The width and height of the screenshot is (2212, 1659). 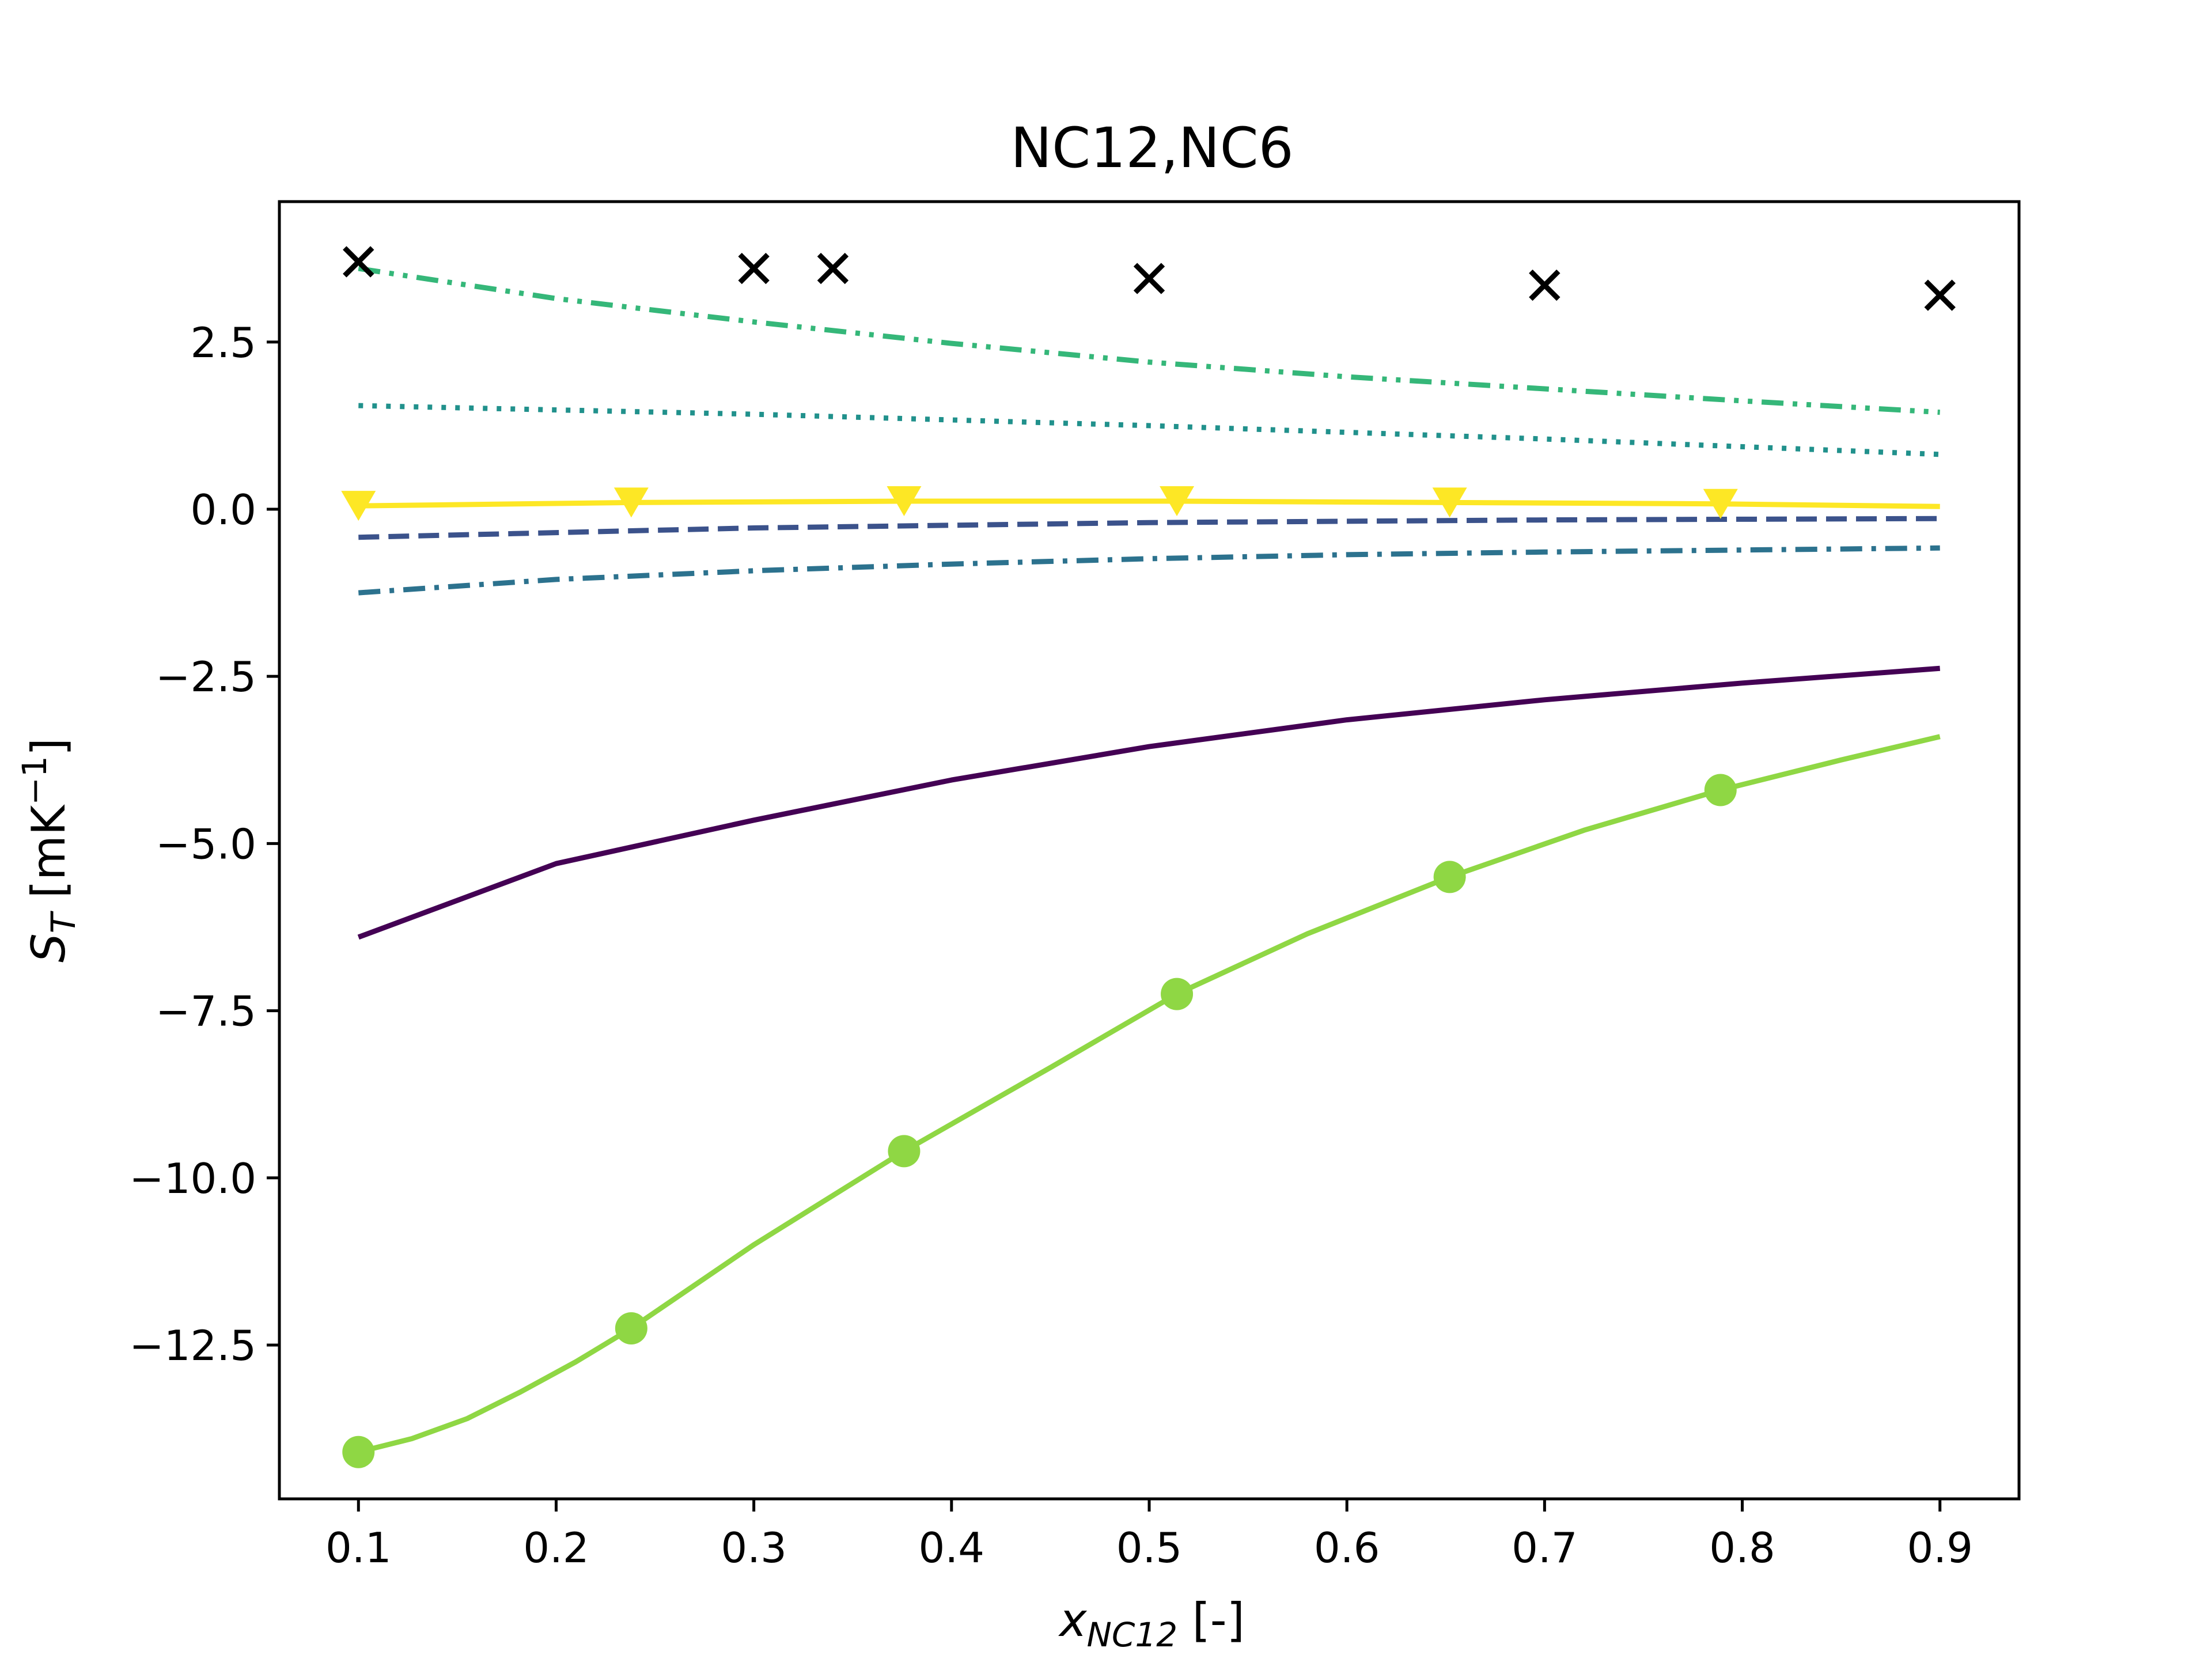 I want to click on x-tick-label: 0.4, so click(x=952, y=1548).